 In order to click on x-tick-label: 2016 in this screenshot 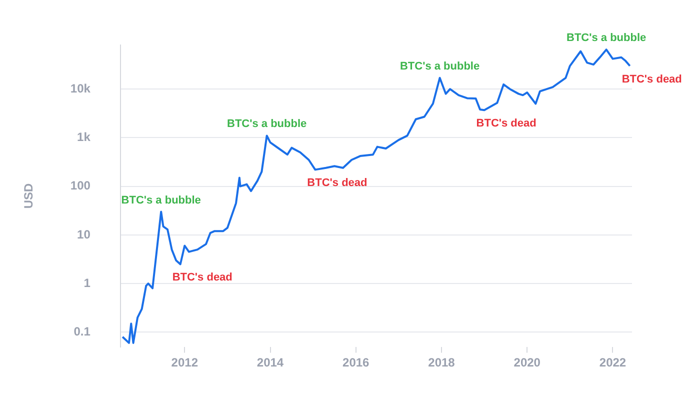, I will do `click(356, 362)`.